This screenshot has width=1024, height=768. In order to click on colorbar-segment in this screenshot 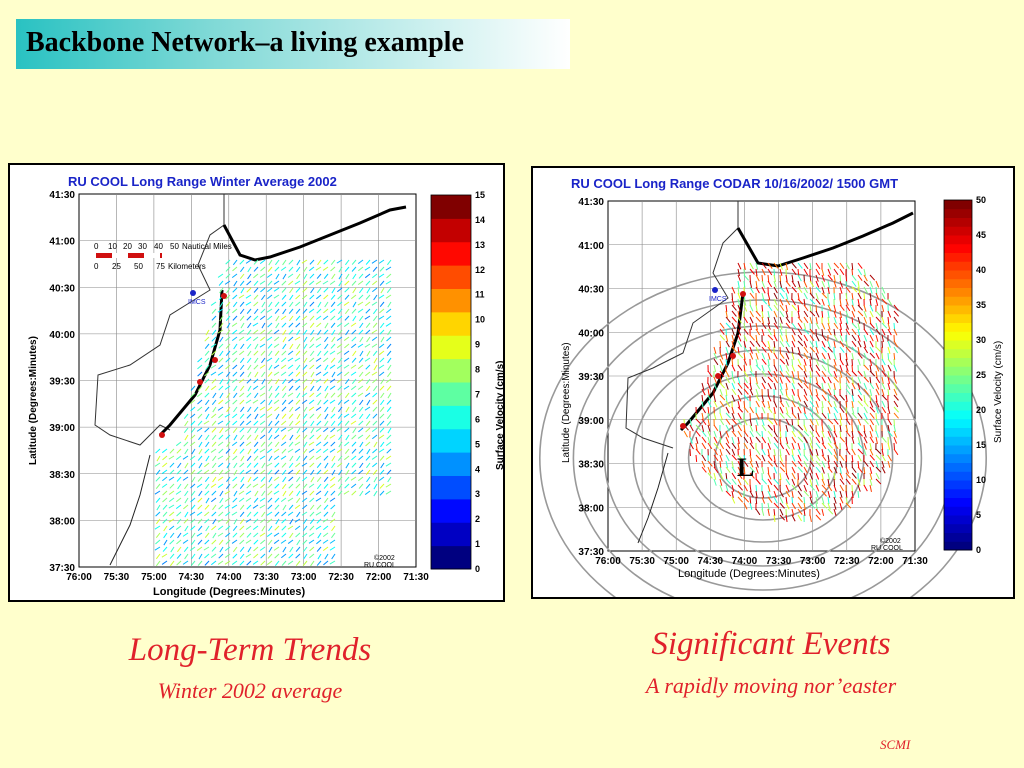, I will do `click(958, 231)`.